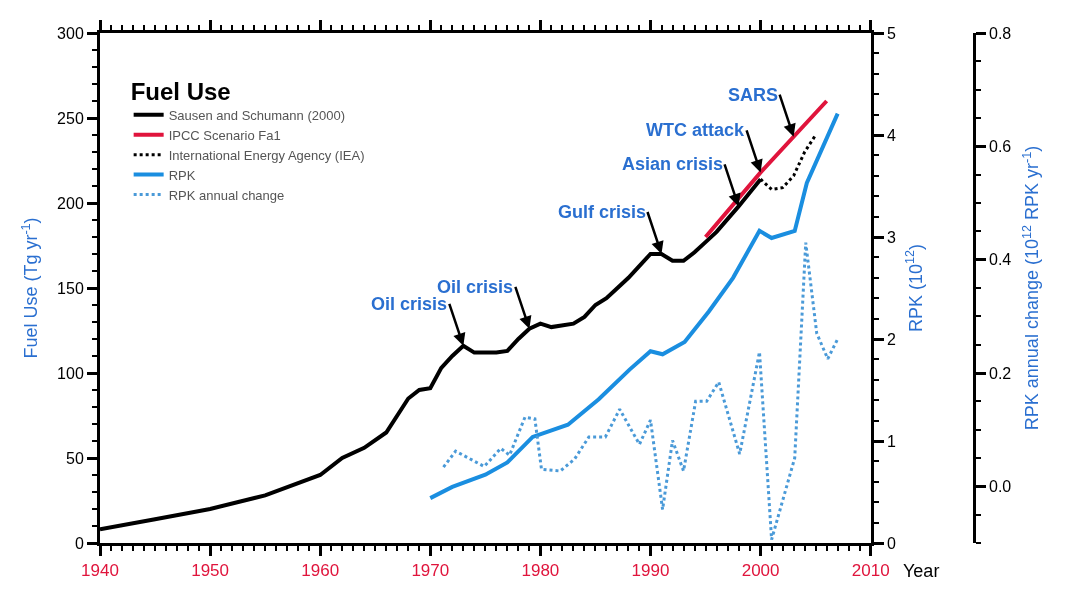 The image size is (1086, 593). What do you see at coordinates (891, 441) in the screenshot?
I see `y2-tick-label: 1` at bounding box center [891, 441].